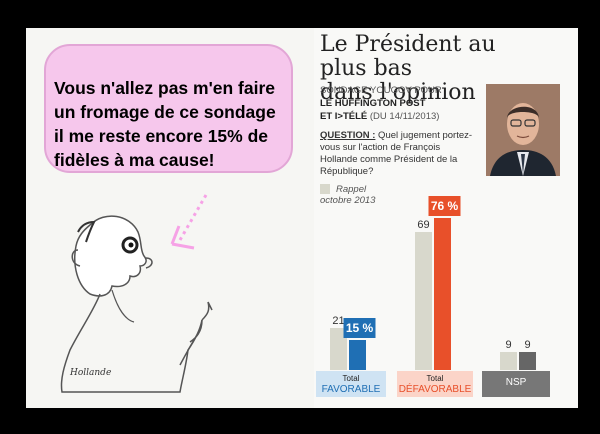 This screenshot has height=434, width=600. What do you see at coordinates (373, 103) in the screenshot?
I see `poll-line-2: LE HUFFINGTON POST` at bounding box center [373, 103].